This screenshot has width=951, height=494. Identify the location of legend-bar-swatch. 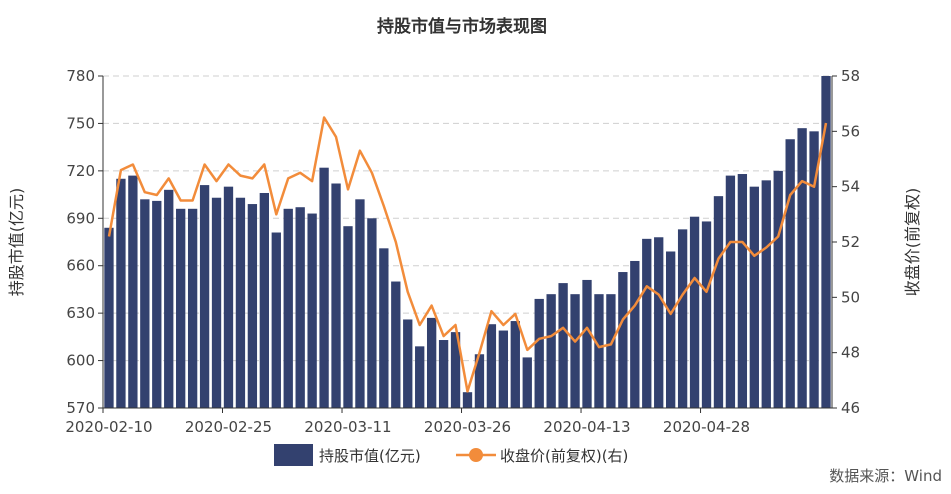
(293, 455).